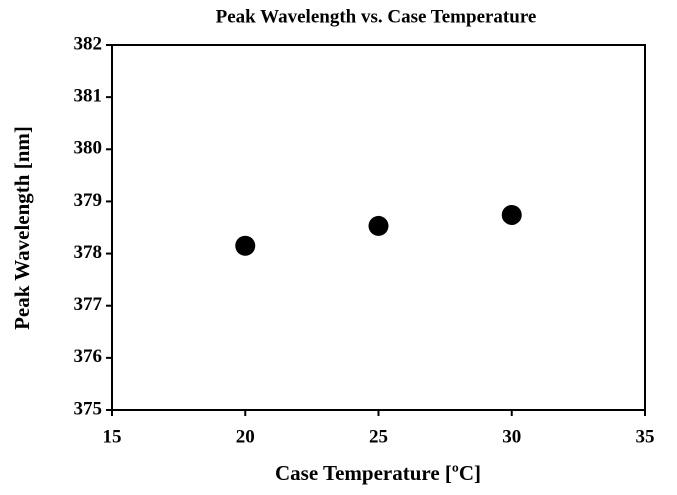 The image size is (677, 495). Describe the element at coordinates (88, 43) in the screenshot. I see `y-tick-label: 382` at that location.